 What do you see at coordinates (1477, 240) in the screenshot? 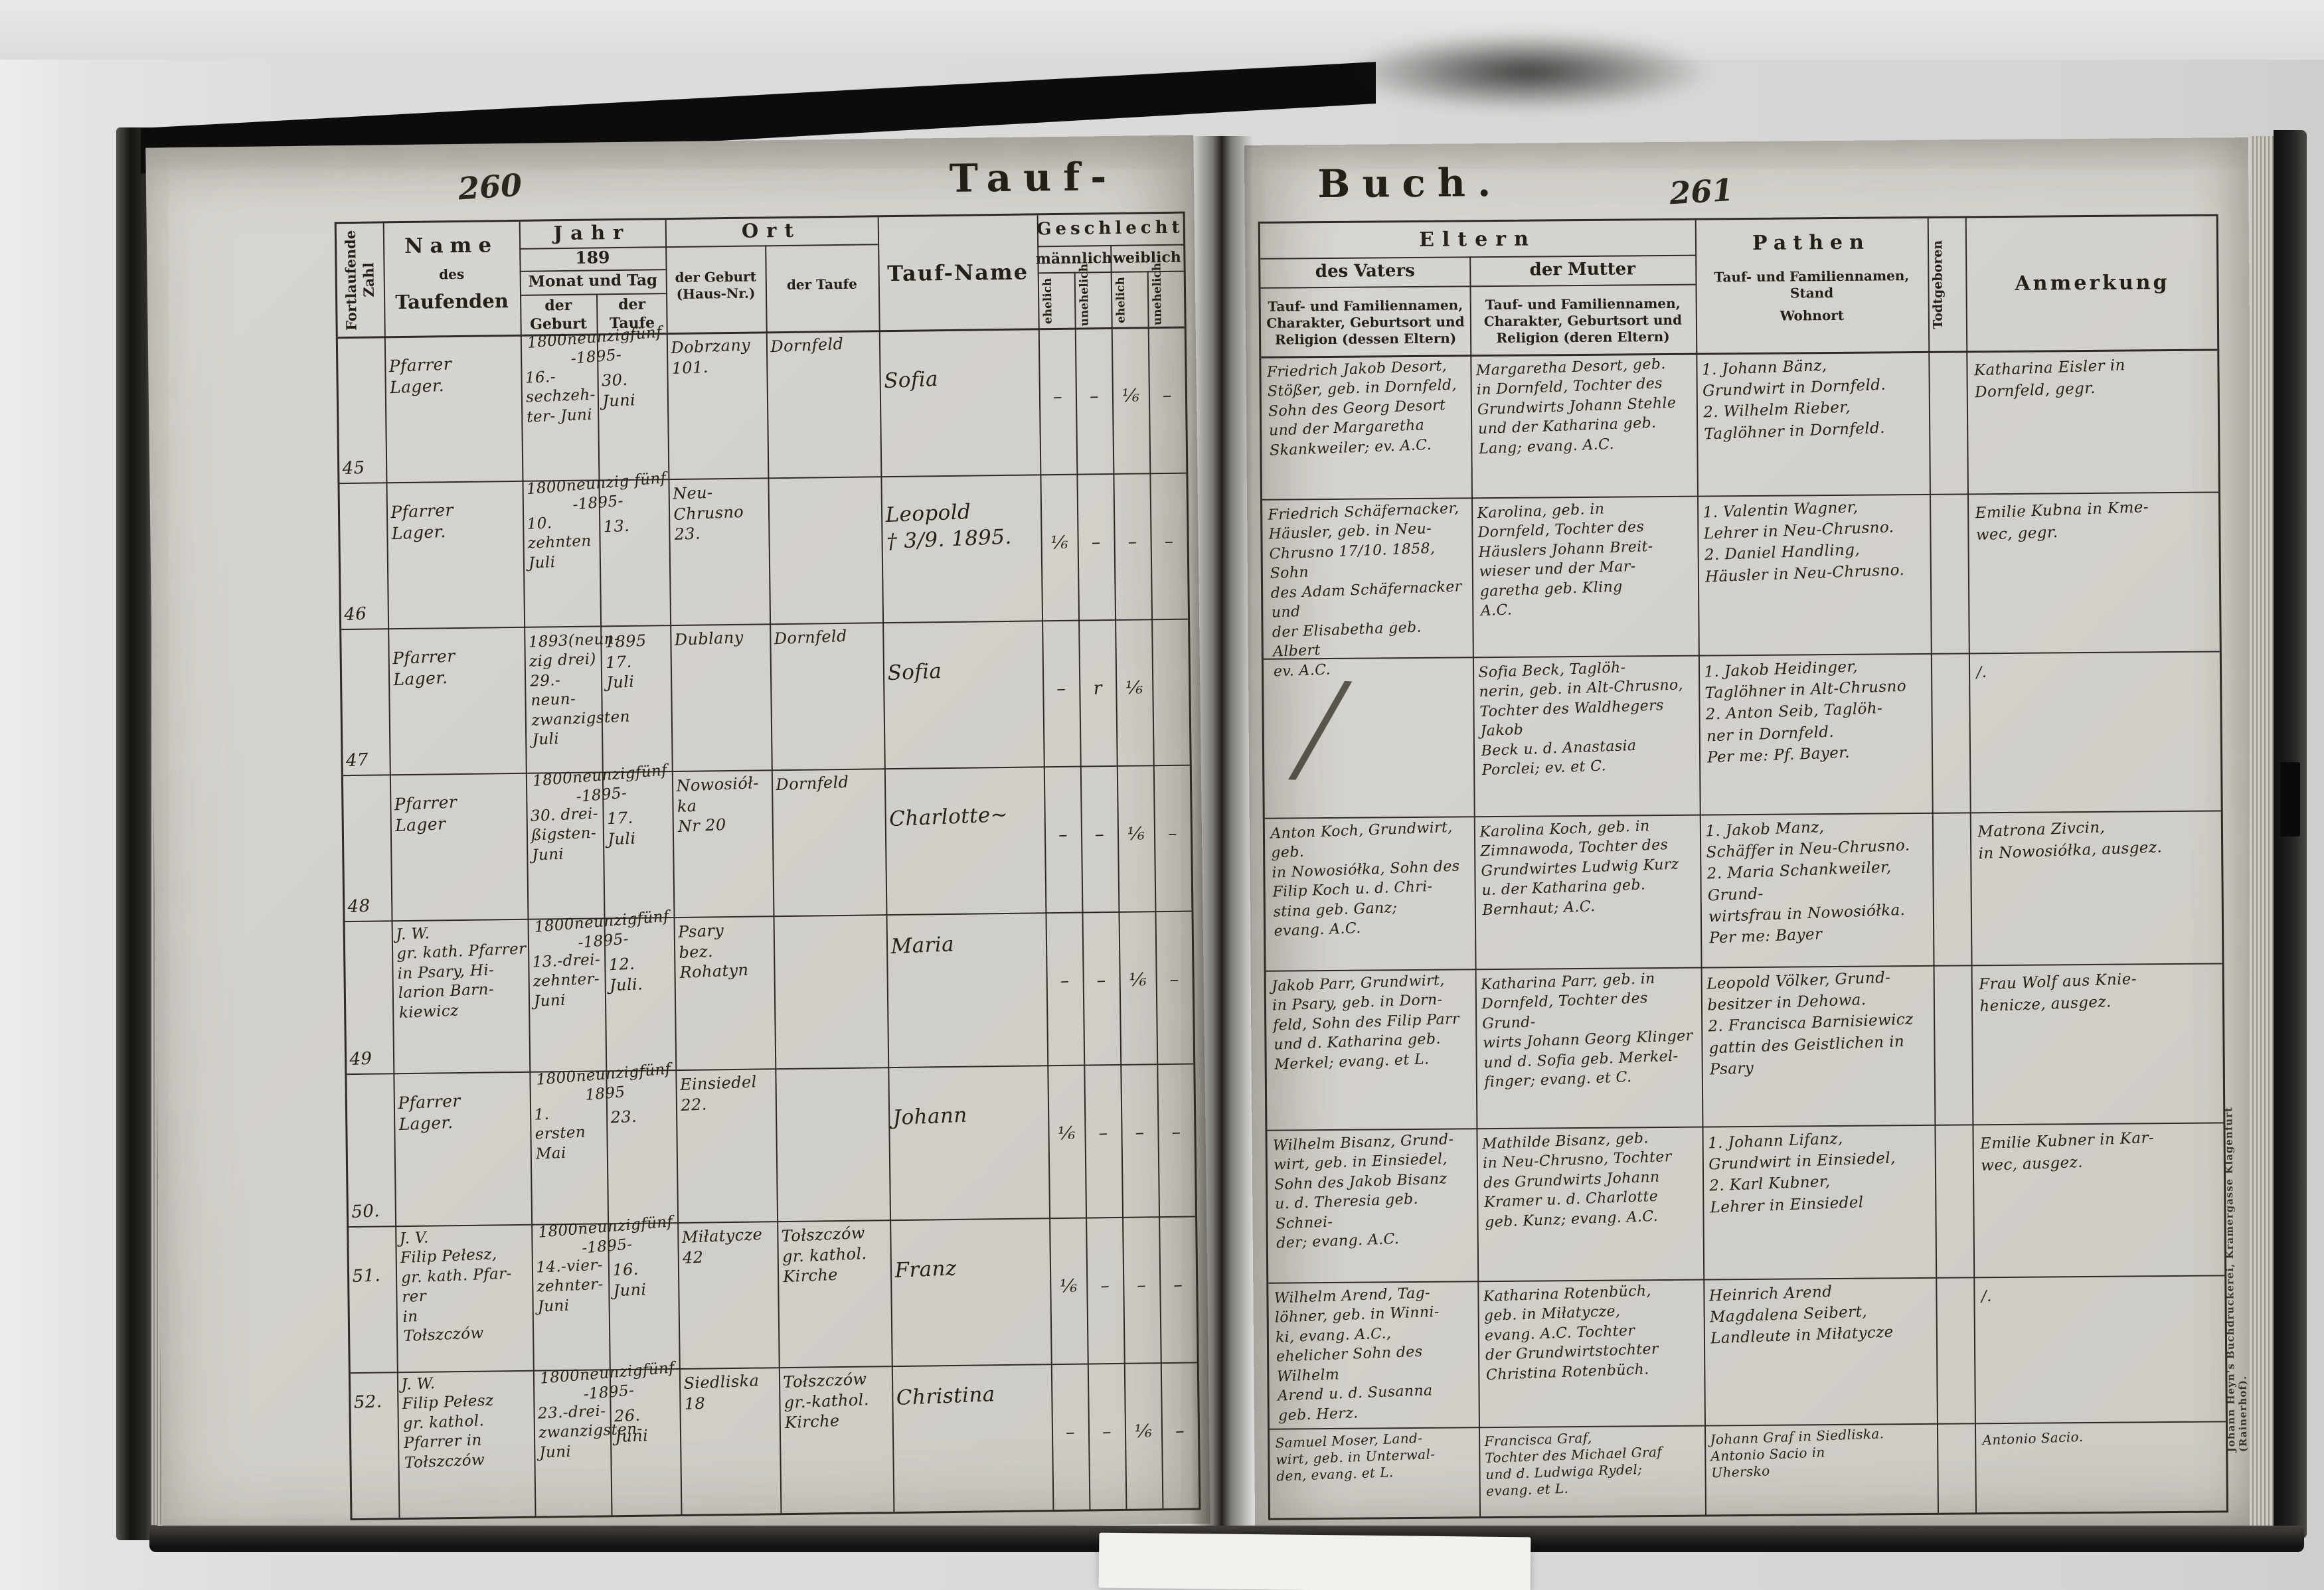
I see `header-eltern: Eltern` at bounding box center [1477, 240].